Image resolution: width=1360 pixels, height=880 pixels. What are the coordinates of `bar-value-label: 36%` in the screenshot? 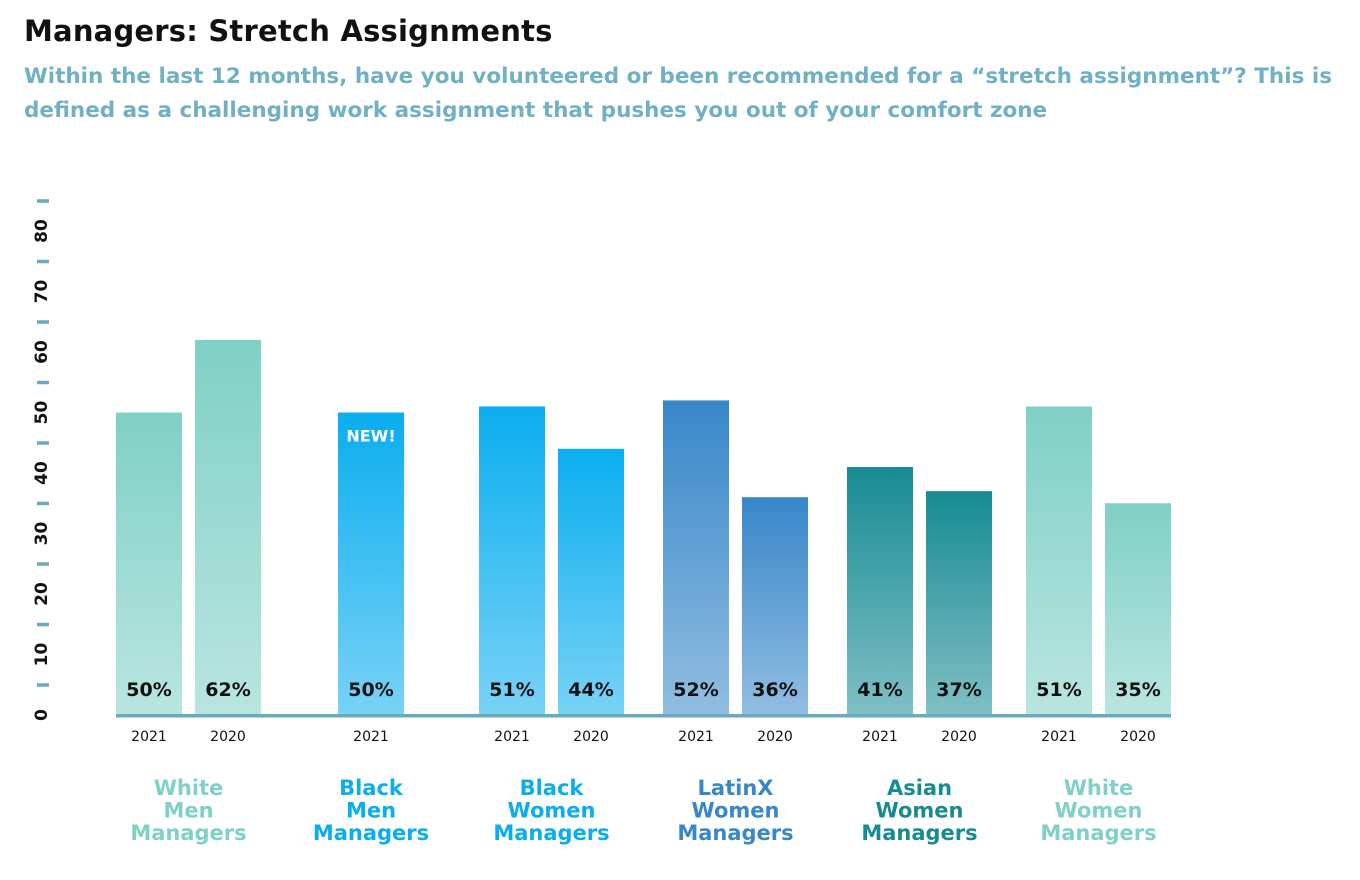 It's located at (774, 690).